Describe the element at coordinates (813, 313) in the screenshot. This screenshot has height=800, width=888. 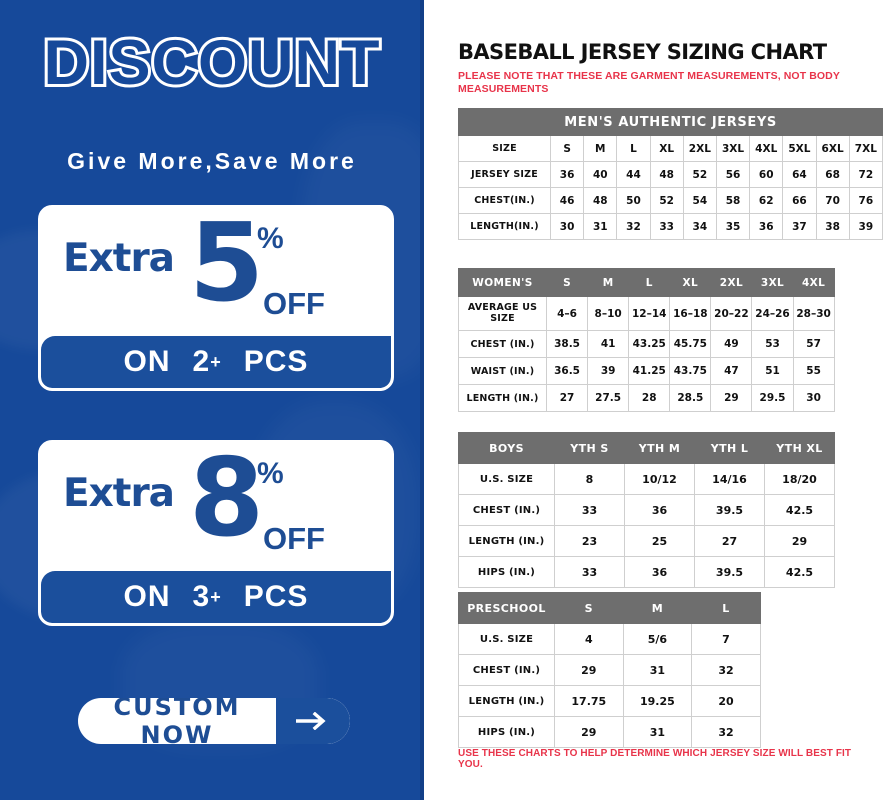
I see `cell: 28–30` at that location.